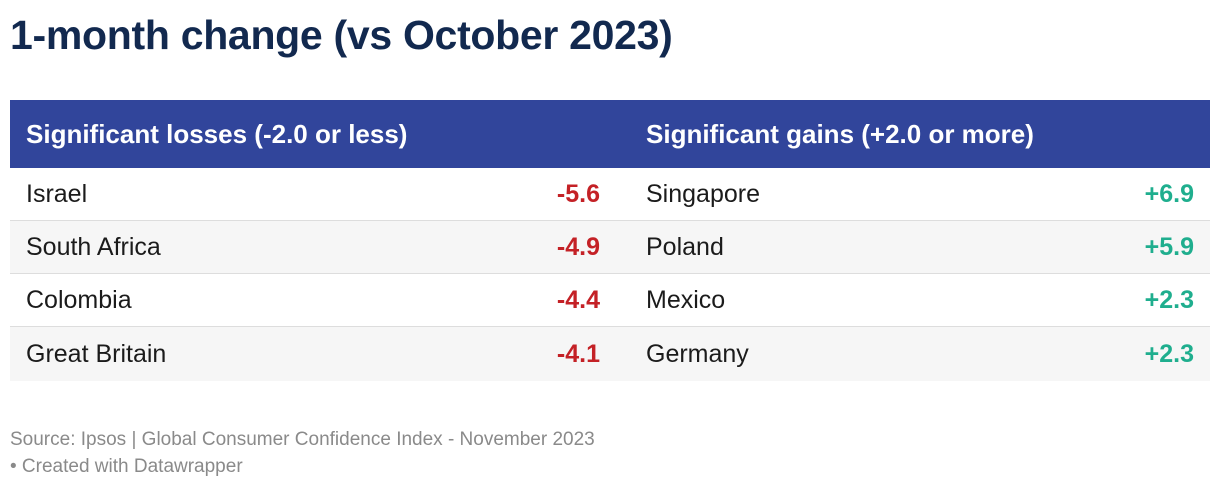  What do you see at coordinates (703, 193) in the screenshot?
I see `gain-country: Singapore` at bounding box center [703, 193].